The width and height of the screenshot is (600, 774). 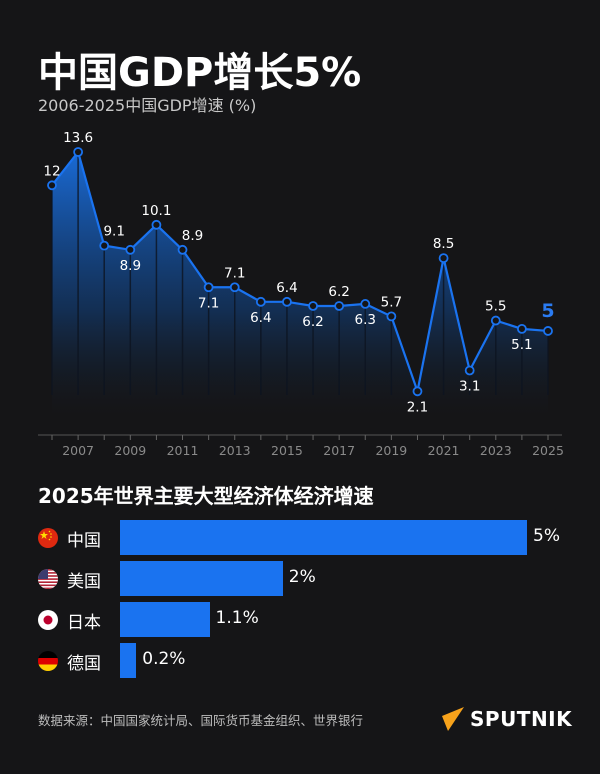 What do you see at coordinates (201, 720) in the screenshot?
I see `source-note: 数据来源：中国国家统计局、国际货币基金组织、世界银行` at bounding box center [201, 720].